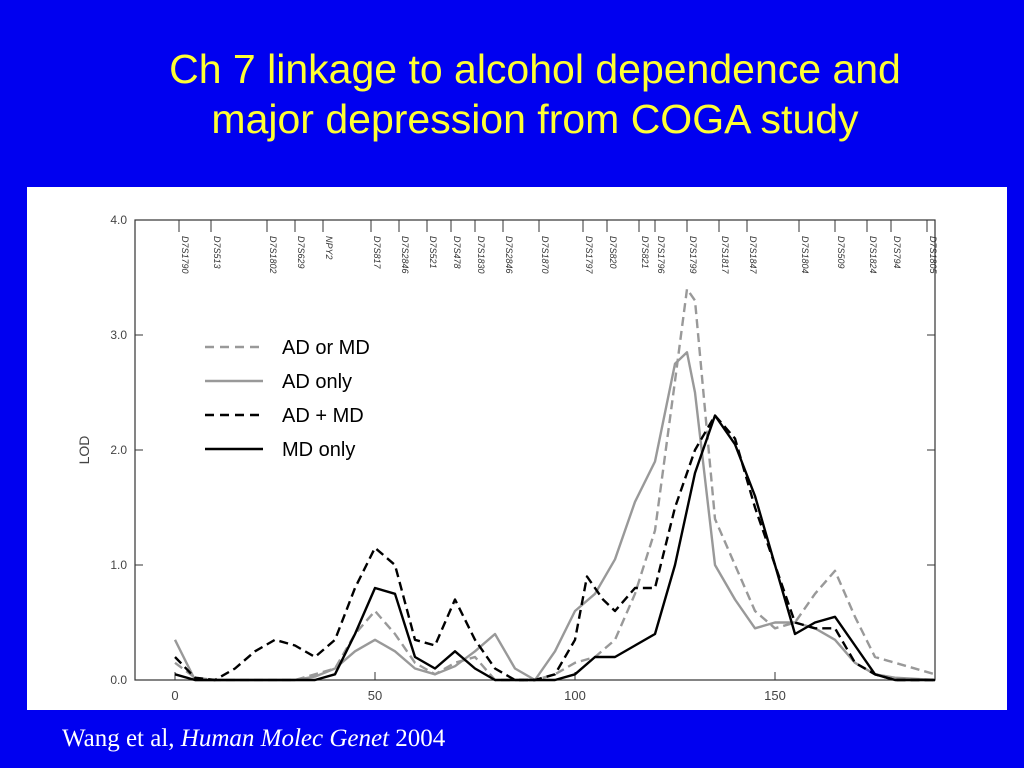 The width and height of the screenshot is (1024, 768). I want to click on legend-label: AD + MD, so click(323, 416).